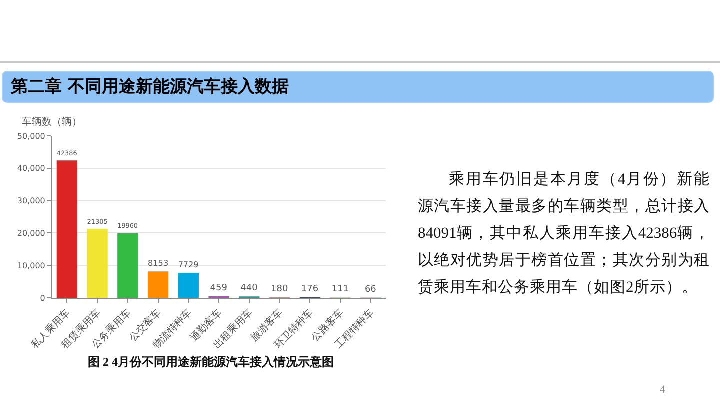 The width and height of the screenshot is (720, 405). What do you see at coordinates (31, 233) in the screenshot?
I see `y-tick-label: 20,000` at bounding box center [31, 233].